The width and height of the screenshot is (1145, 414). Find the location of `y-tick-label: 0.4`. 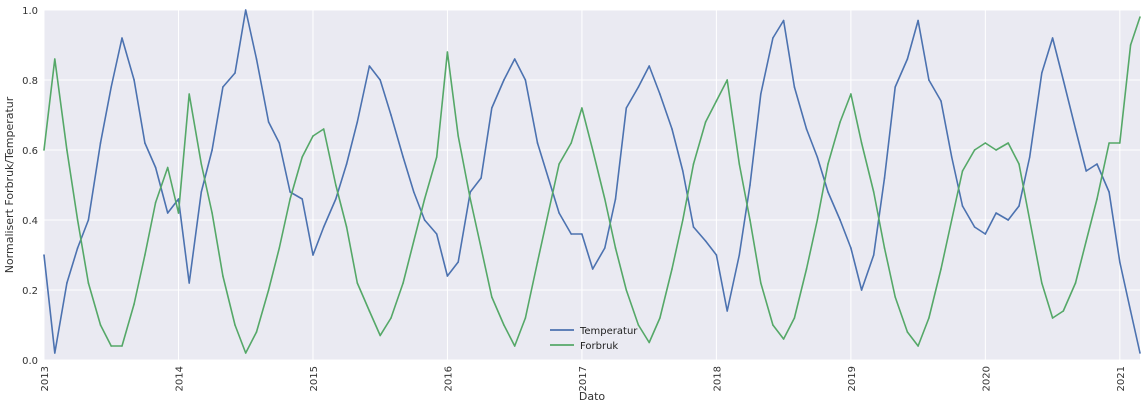

y-tick-label: 0.4 is located at coordinates (30, 221).